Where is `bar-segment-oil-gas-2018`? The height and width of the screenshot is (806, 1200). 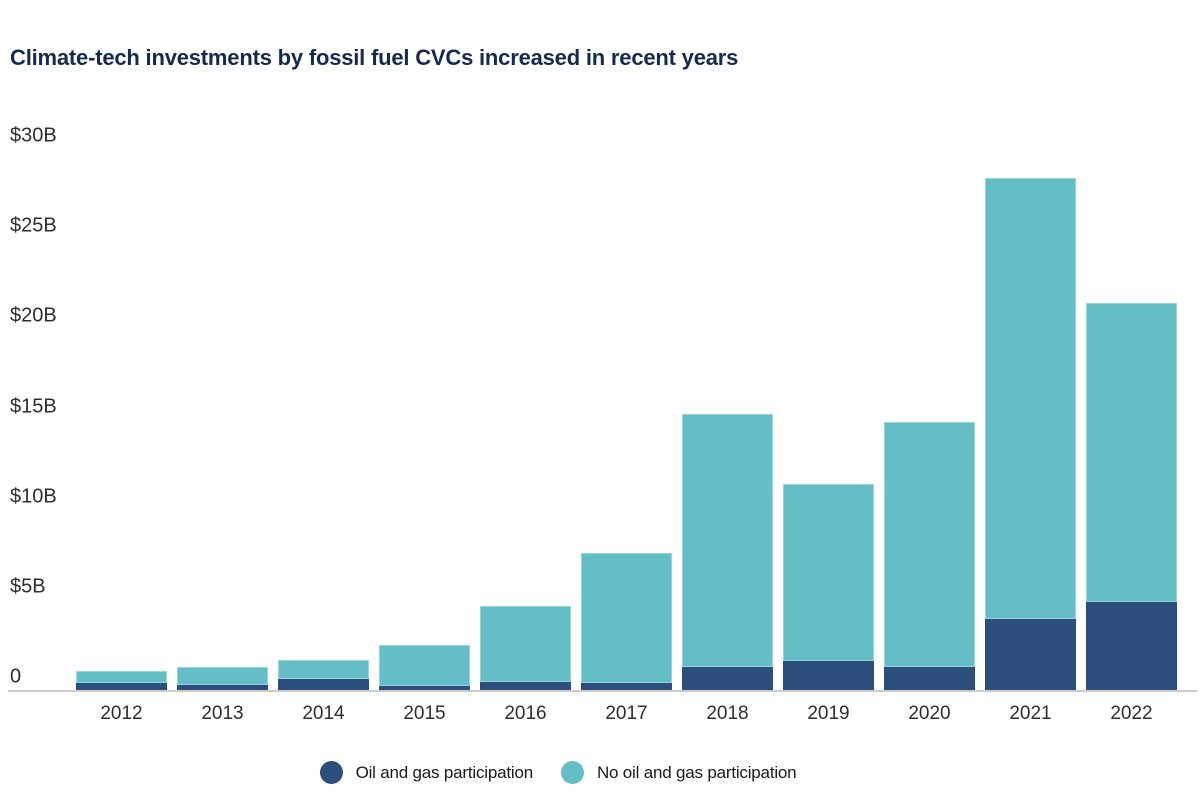 bar-segment-oil-gas-2018 is located at coordinates (727, 678).